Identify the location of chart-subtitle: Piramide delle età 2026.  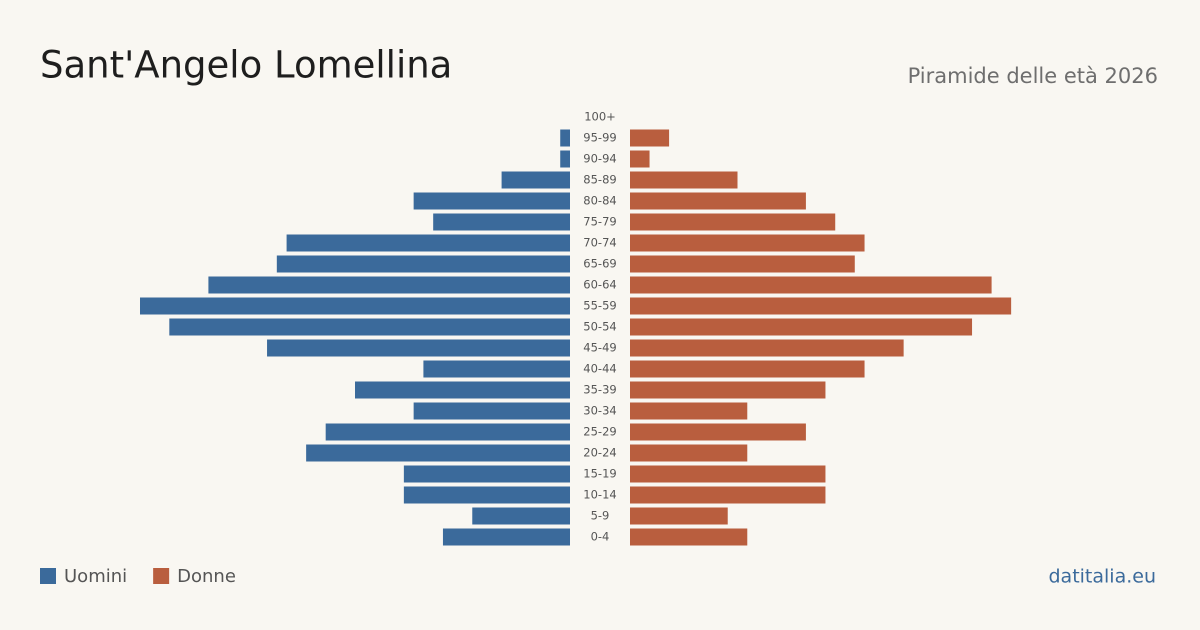
(1033, 76).